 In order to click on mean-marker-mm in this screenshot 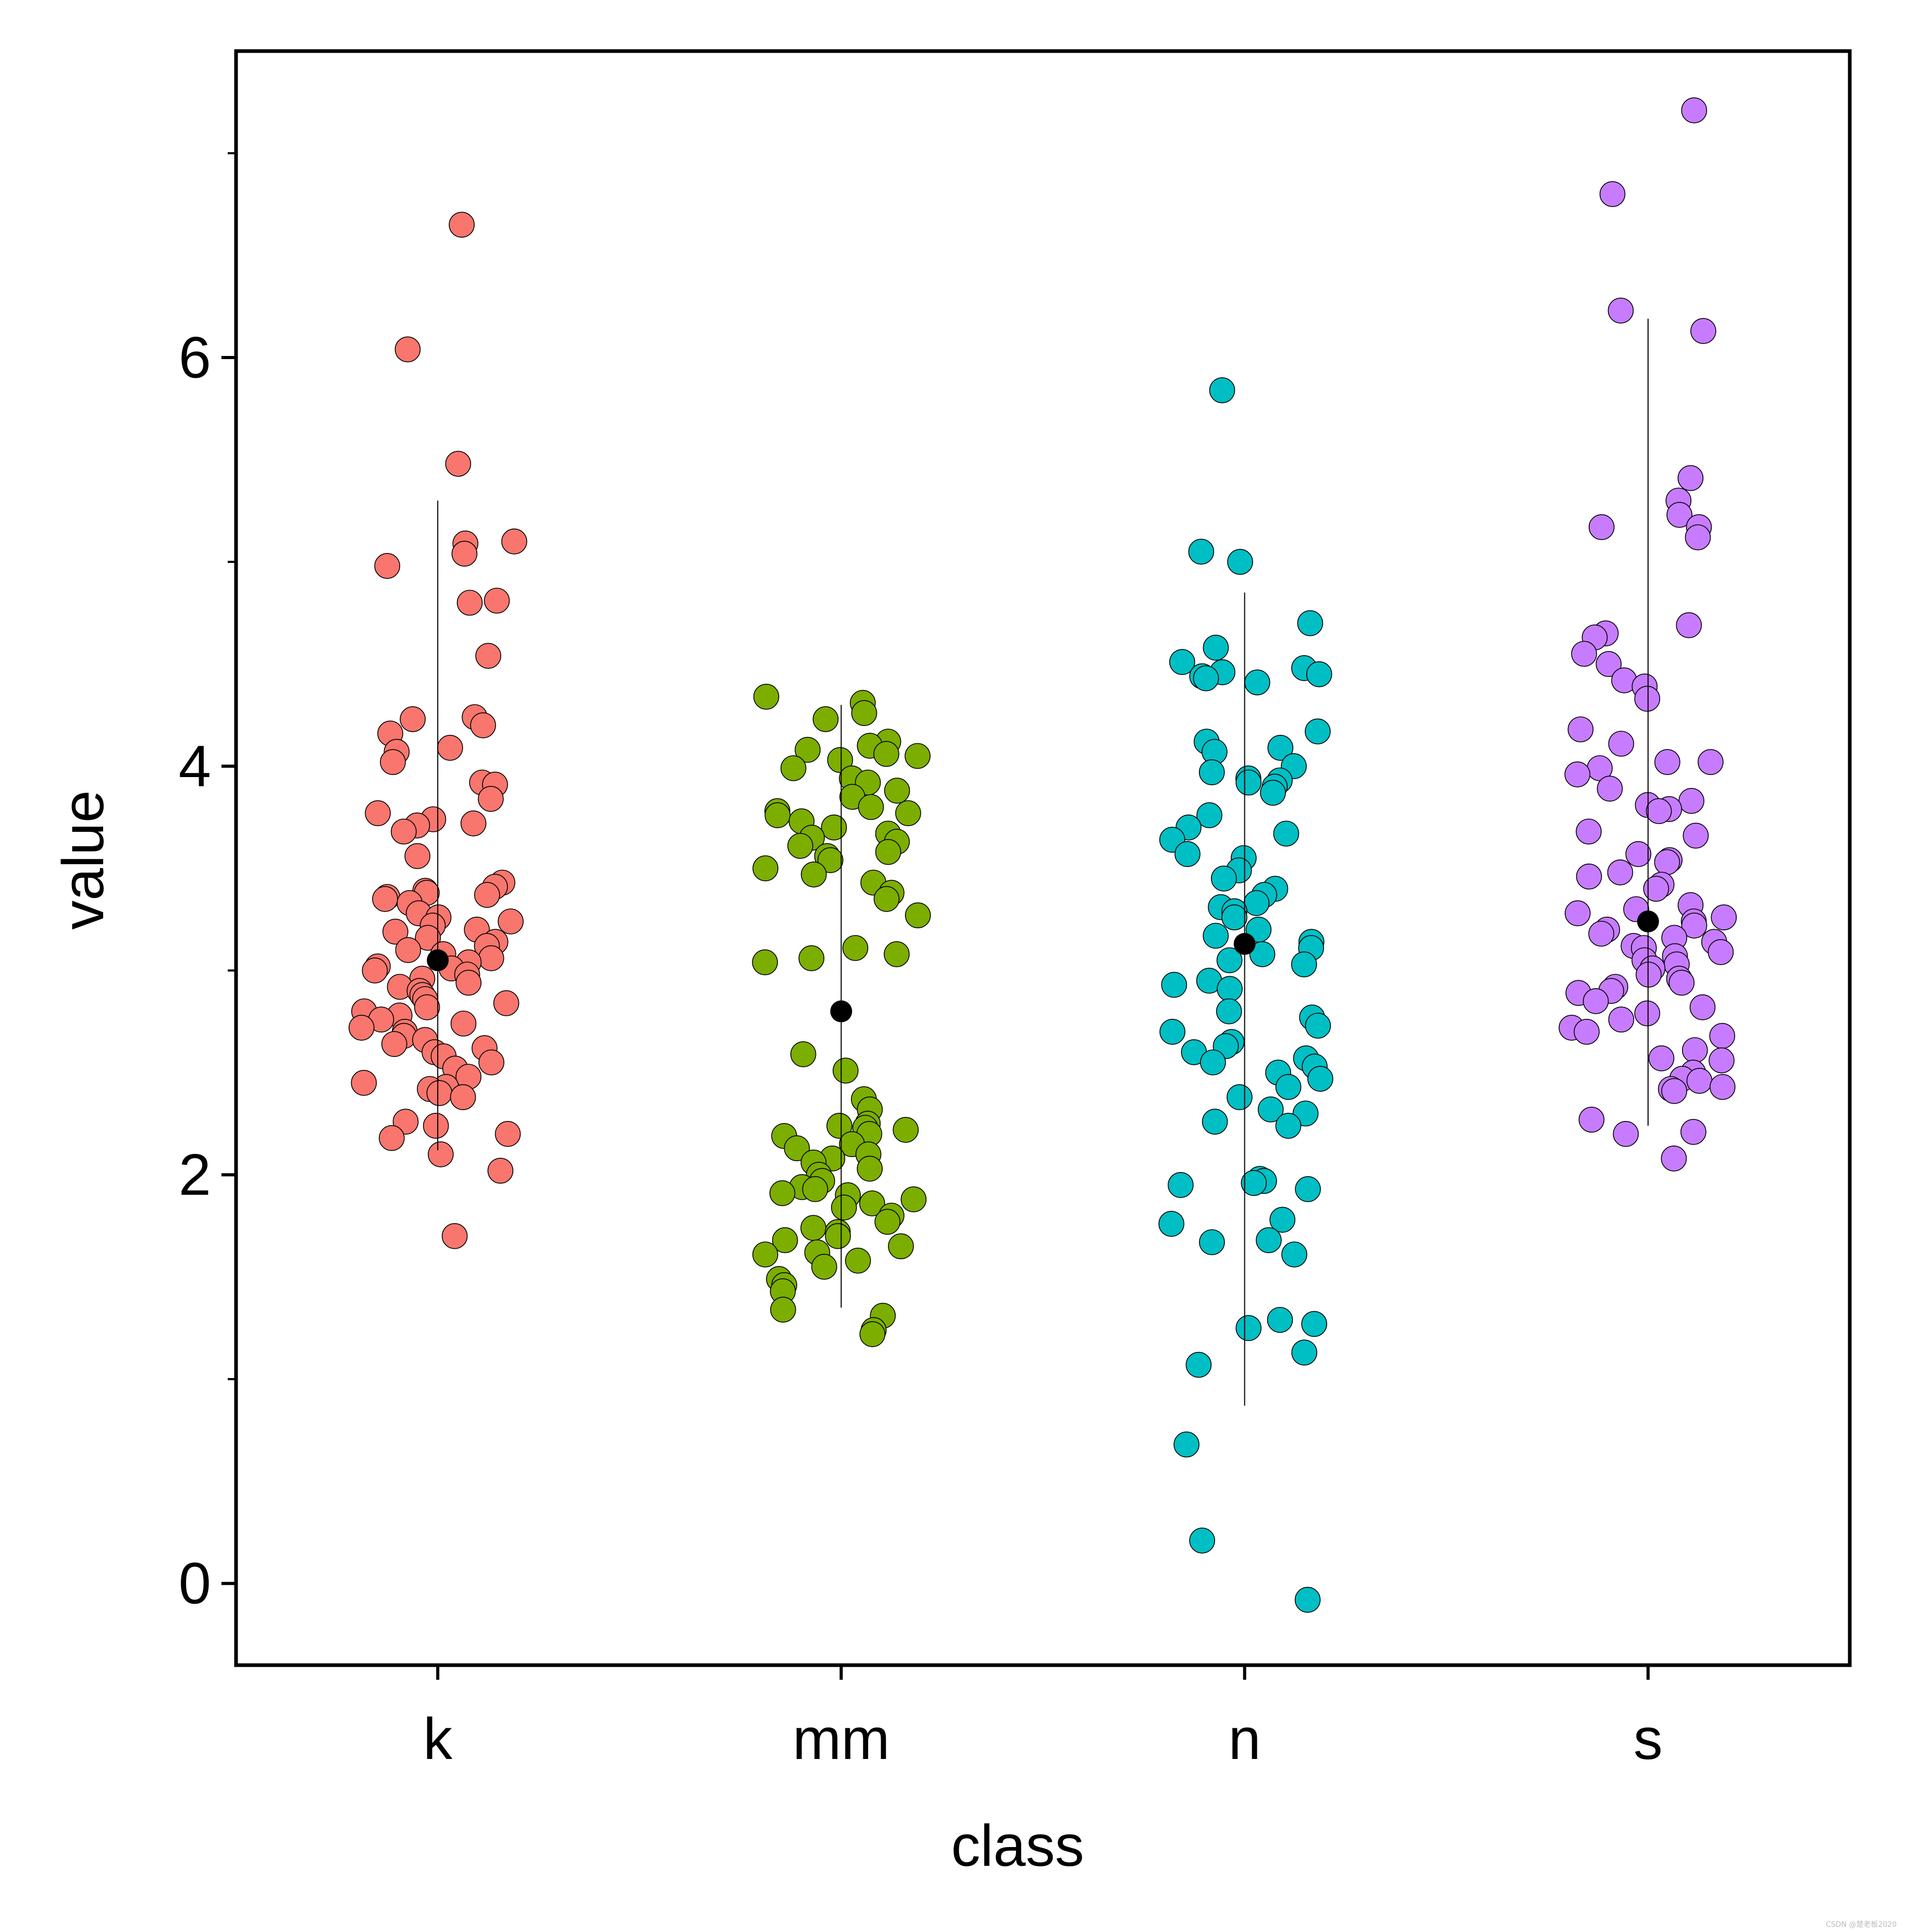, I will do `click(841, 1011)`.